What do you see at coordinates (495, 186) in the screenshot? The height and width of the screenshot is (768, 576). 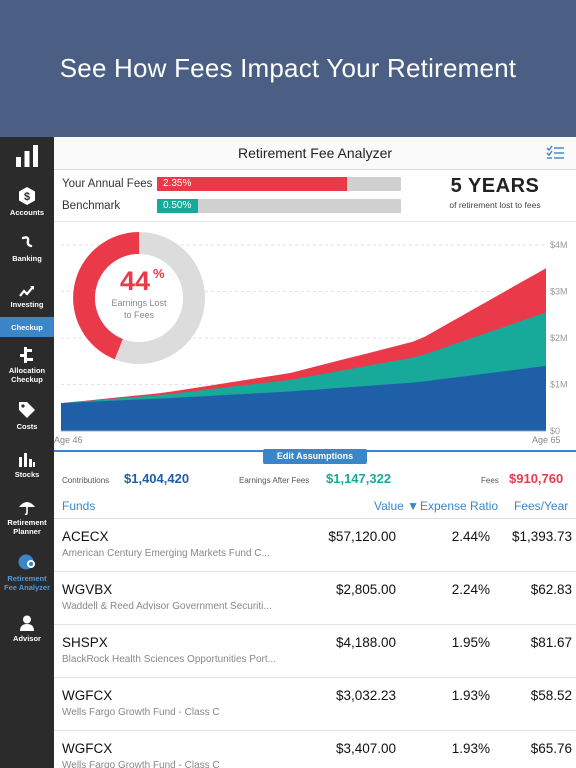 I see `years-lost-value: 5 YEARS` at bounding box center [495, 186].